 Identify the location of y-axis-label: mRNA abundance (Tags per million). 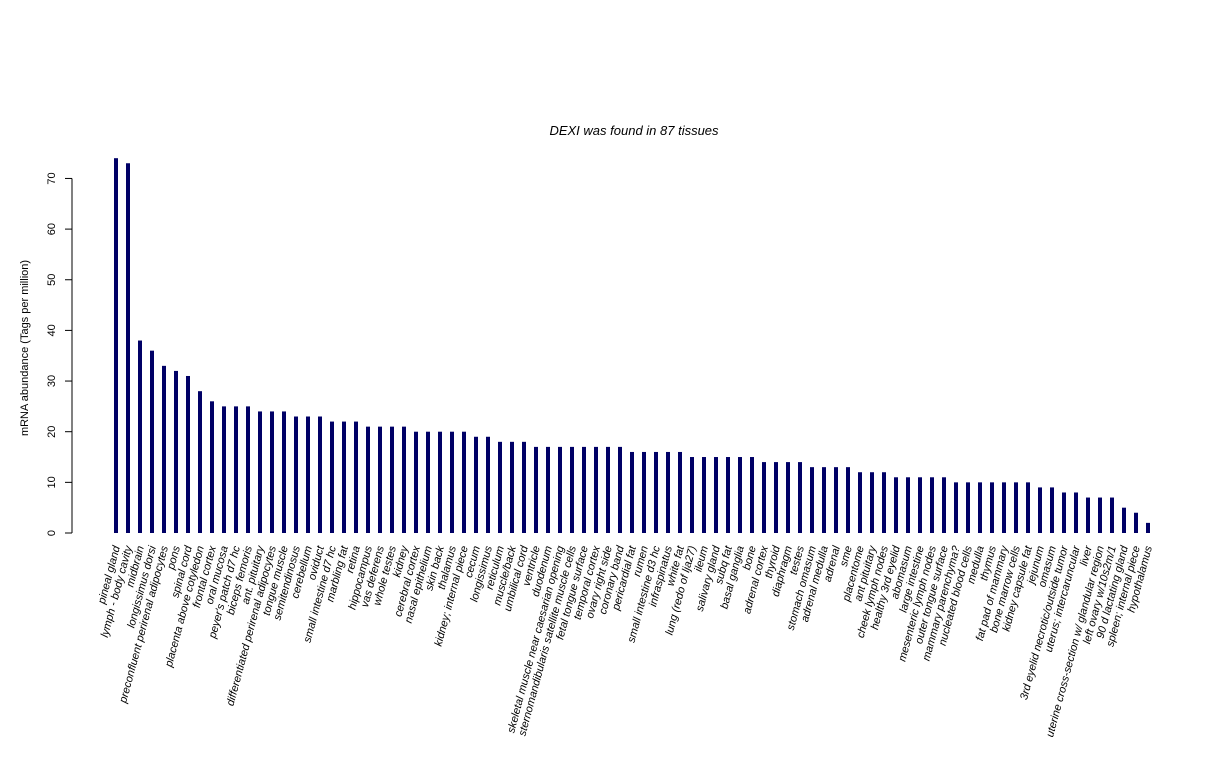
(25, 348).